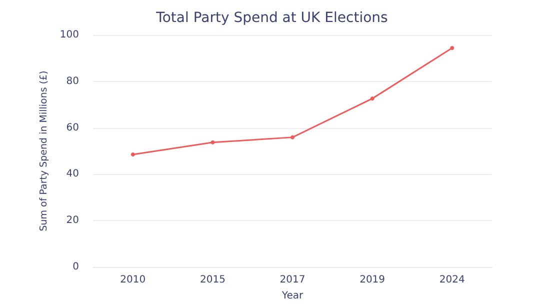 The image size is (544, 306). I want to click on y-tick-label: 60, so click(72, 128).